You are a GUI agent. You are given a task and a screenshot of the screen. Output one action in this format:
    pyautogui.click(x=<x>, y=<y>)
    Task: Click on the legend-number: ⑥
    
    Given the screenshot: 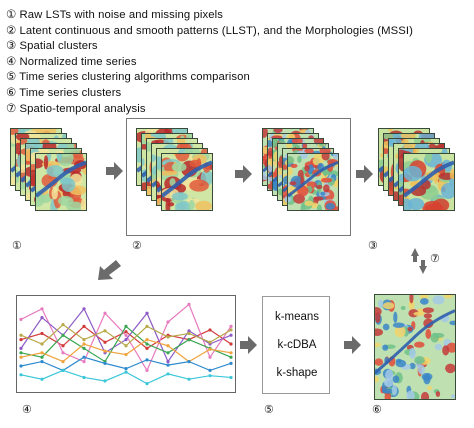 What is the action you would take?
    pyautogui.click(x=11, y=92)
    